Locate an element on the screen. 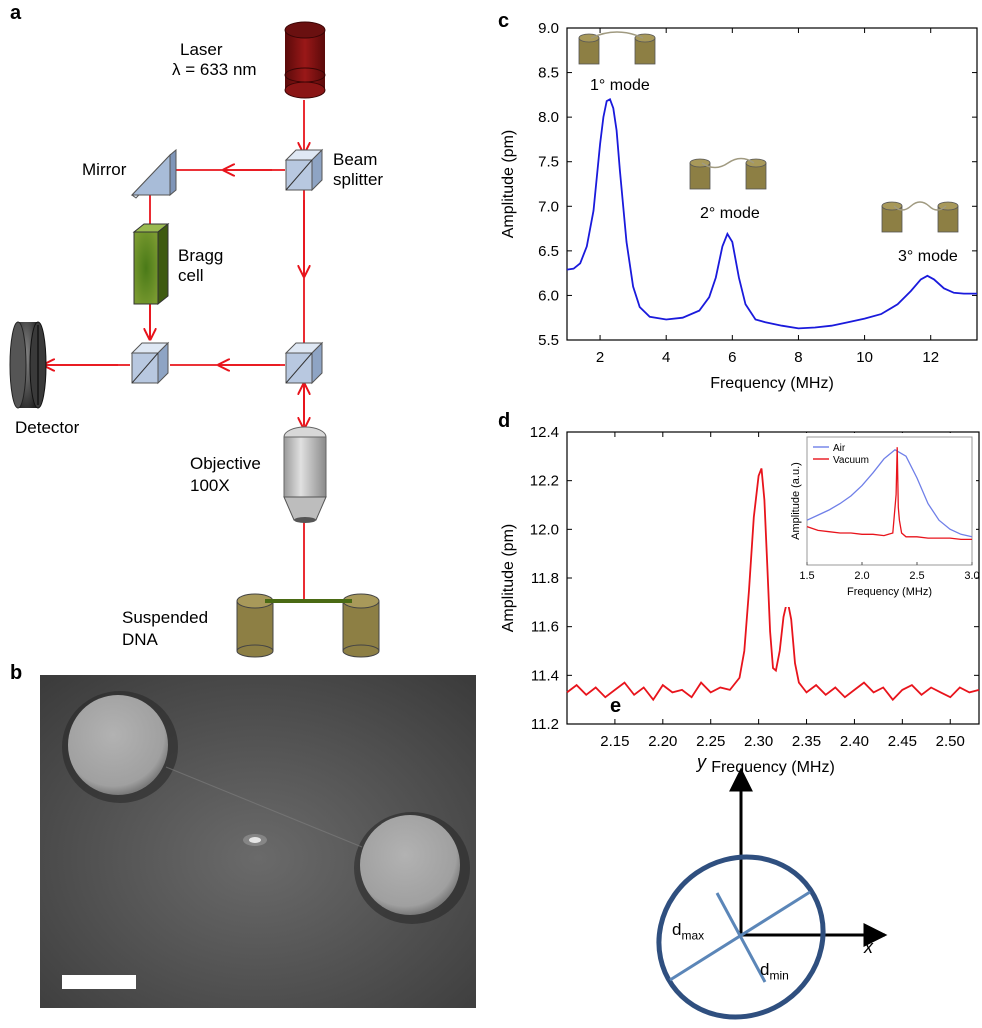 The width and height of the screenshot is (982, 1028). dmin-line is located at coordinates (741, 937).